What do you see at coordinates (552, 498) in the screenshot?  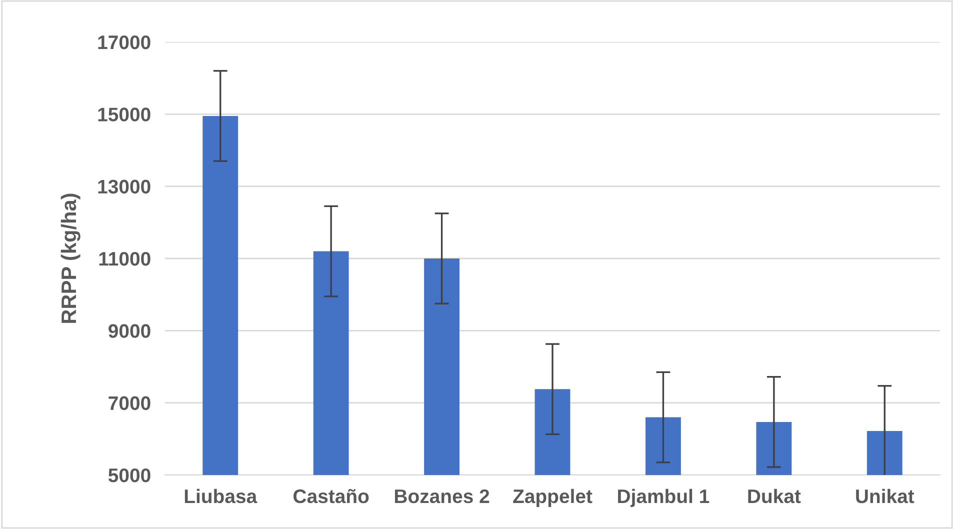 I see `x-tick-label: Zappelet` at bounding box center [552, 498].